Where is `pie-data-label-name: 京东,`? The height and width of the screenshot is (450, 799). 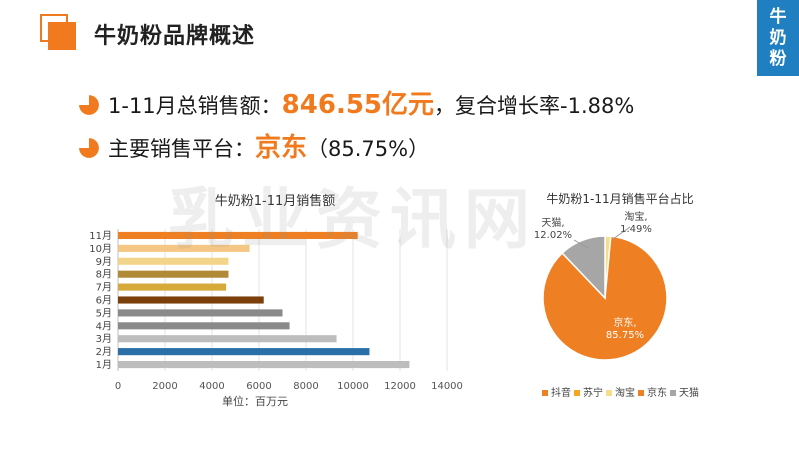
pie-data-label-name: 京东, is located at coordinates (624, 322).